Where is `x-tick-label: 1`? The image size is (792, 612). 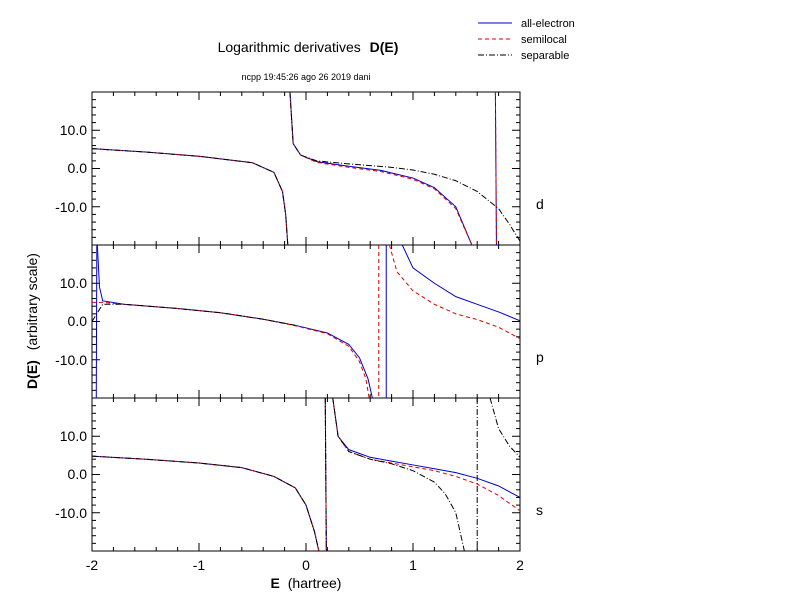
x-tick-label: 1 is located at coordinates (413, 565).